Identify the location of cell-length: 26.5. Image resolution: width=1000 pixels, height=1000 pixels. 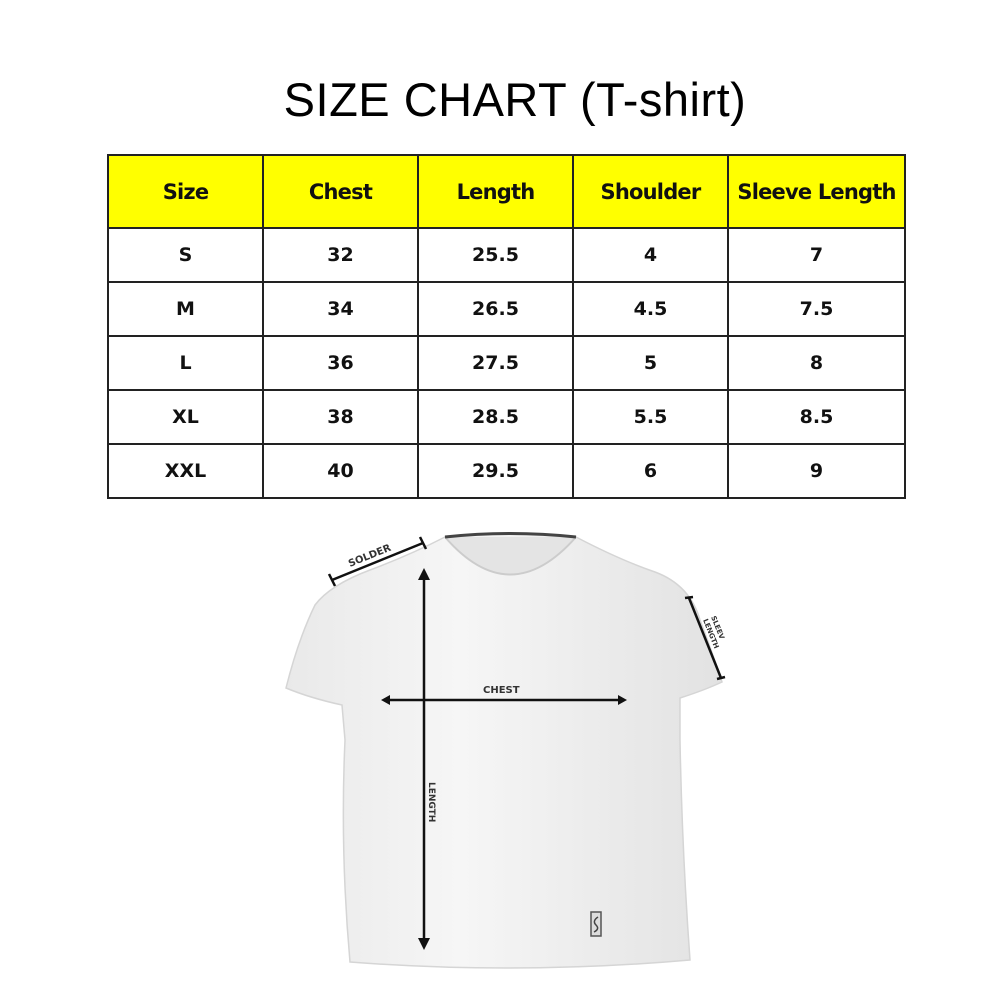
(495, 309).